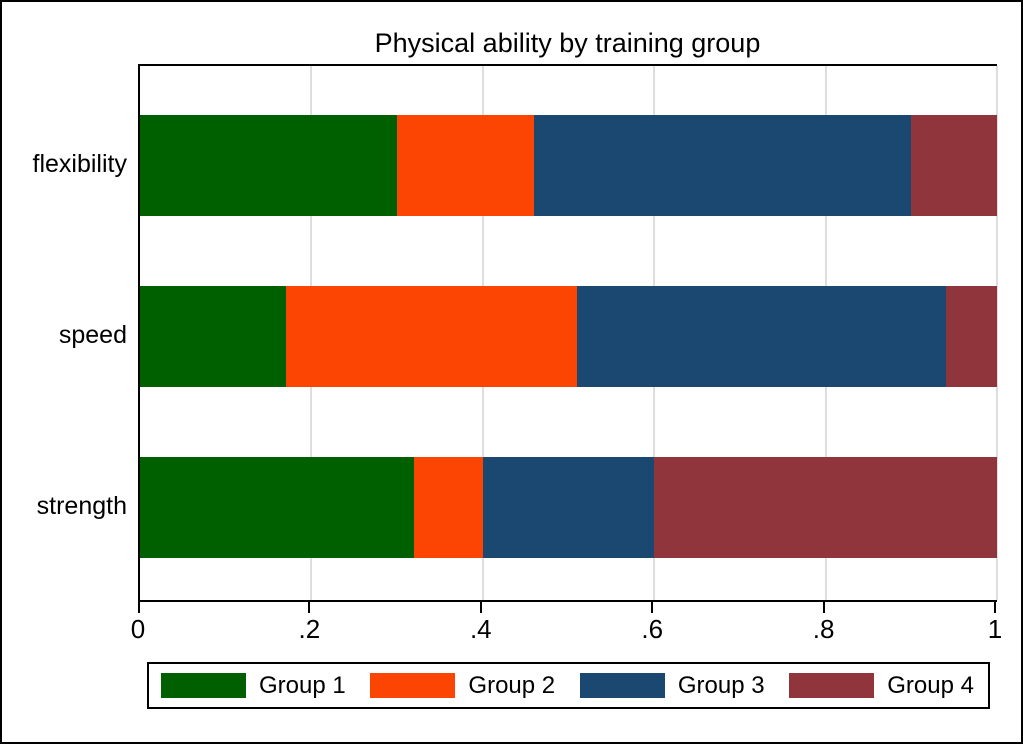 This screenshot has height=744, width=1023. Describe the element at coordinates (253, 686) in the screenshot. I see `legend-item-group-1: Group 1` at that location.